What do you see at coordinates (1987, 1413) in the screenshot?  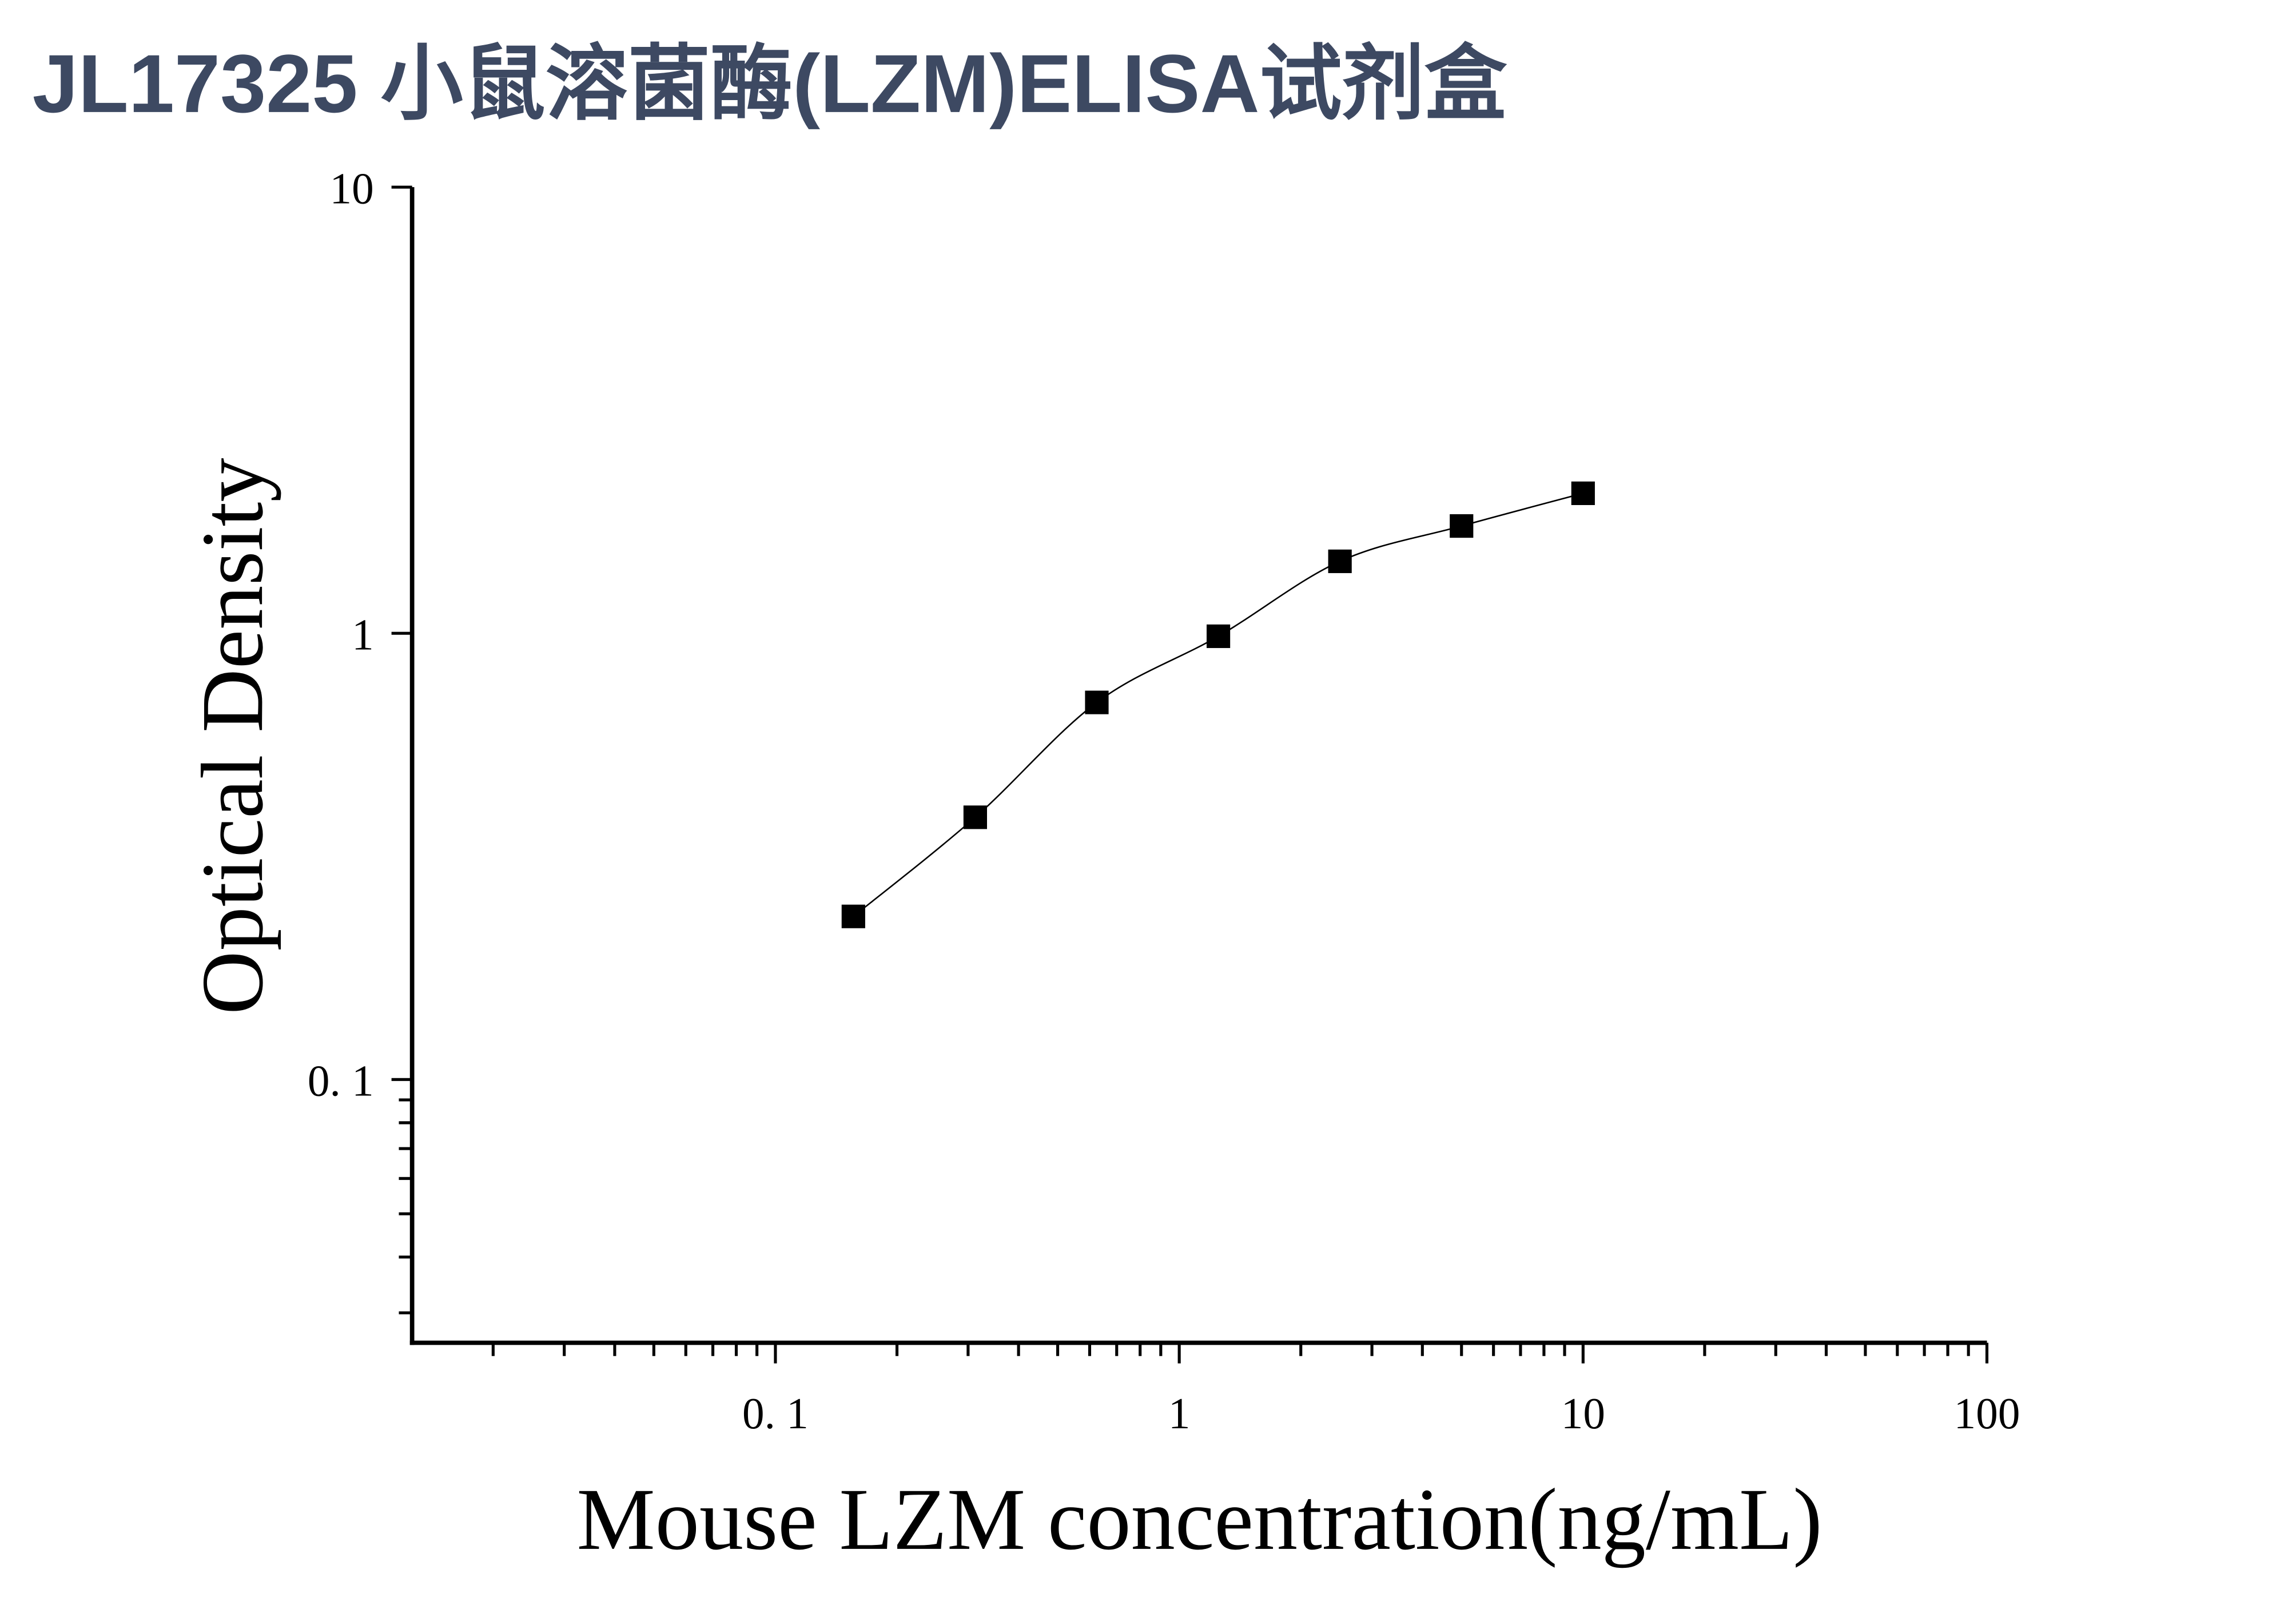 I see `x-tick-label: 100` at bounding box center [1987, 1413].